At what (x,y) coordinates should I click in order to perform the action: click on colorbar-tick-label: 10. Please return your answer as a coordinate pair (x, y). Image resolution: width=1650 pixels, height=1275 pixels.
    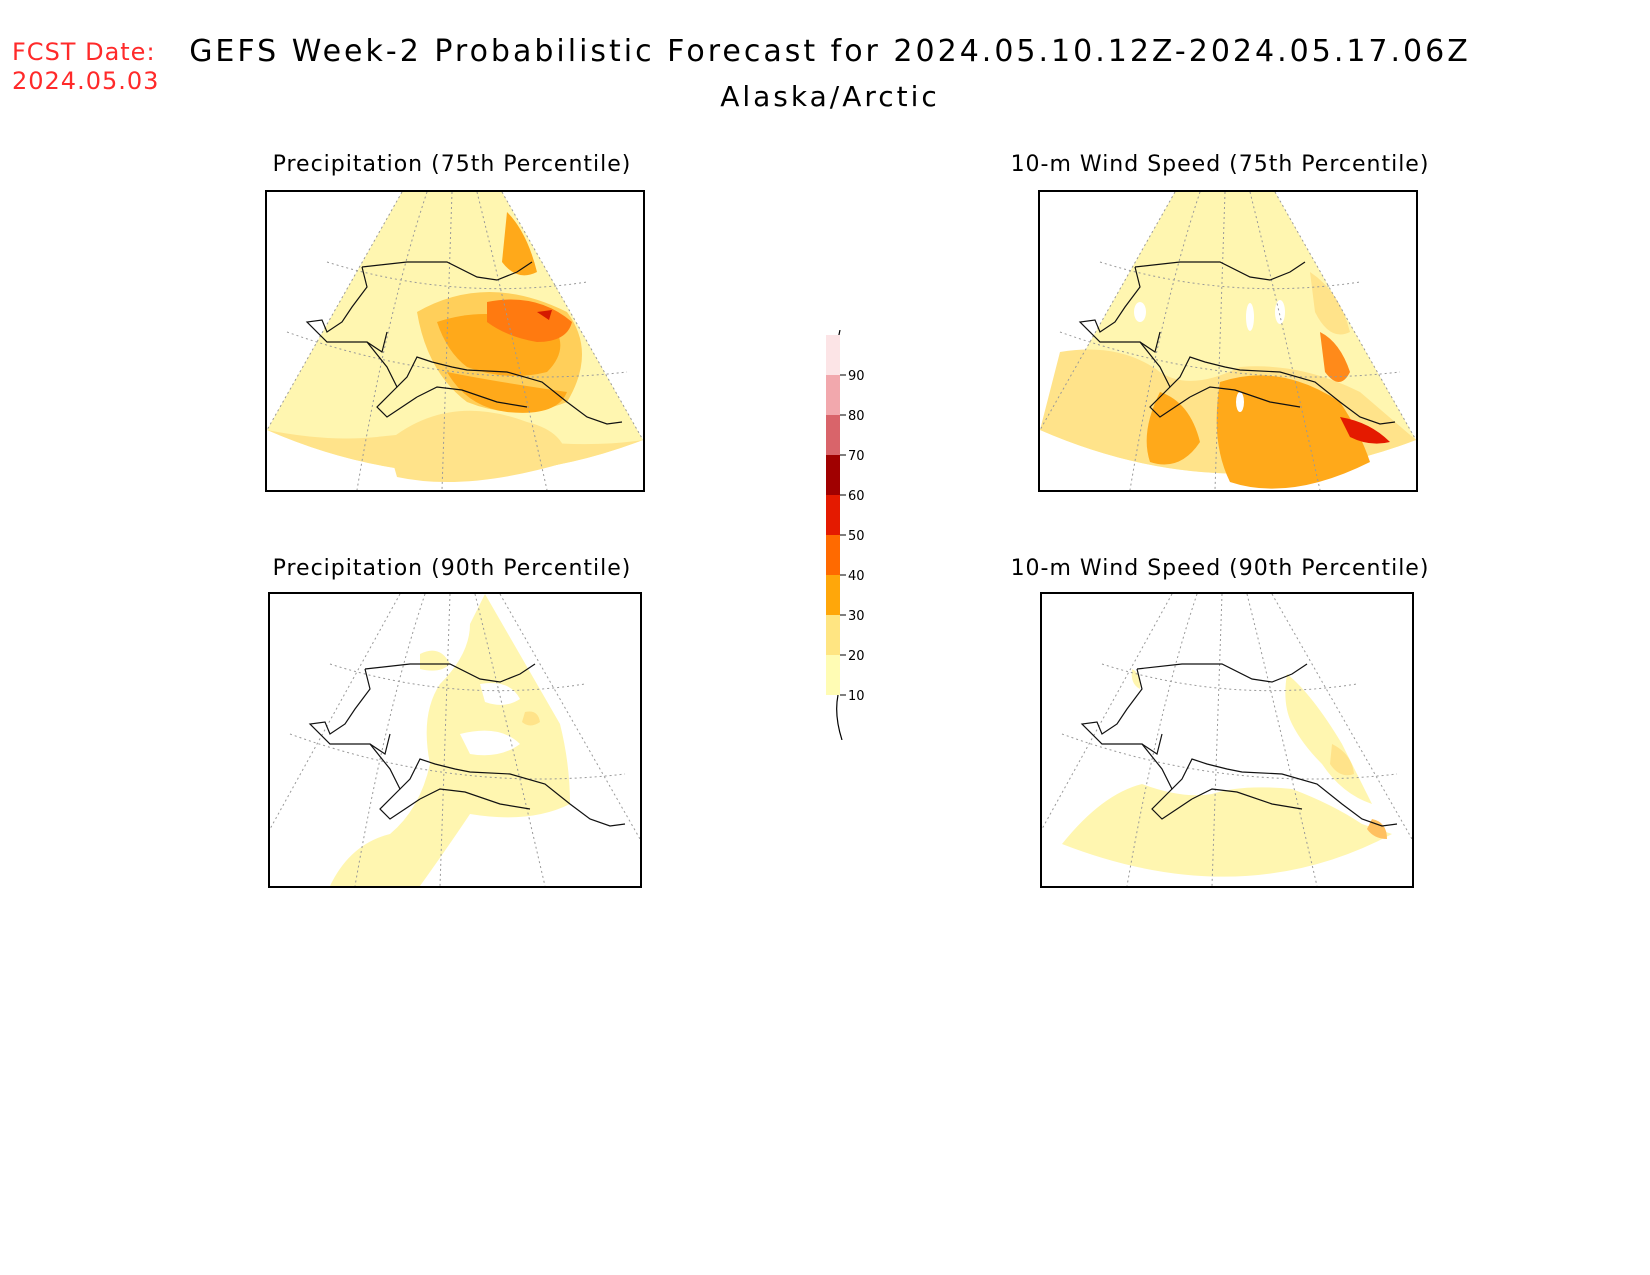
    Looking at the image, I should click on (856, 696).